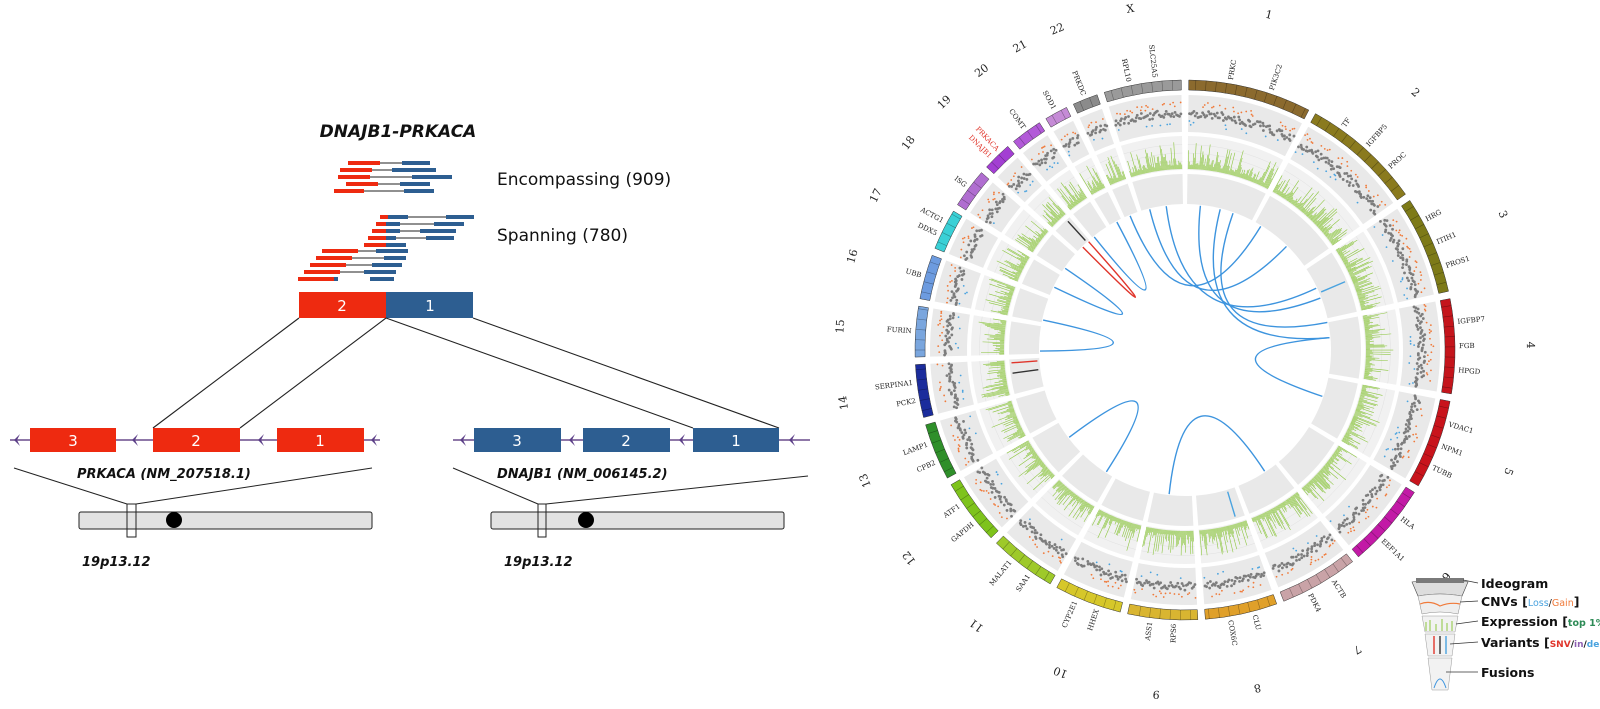 The height and width of the screenshot is (709, 1600). I want to click on chromosome-label-1: 1, so click(1269, 15).